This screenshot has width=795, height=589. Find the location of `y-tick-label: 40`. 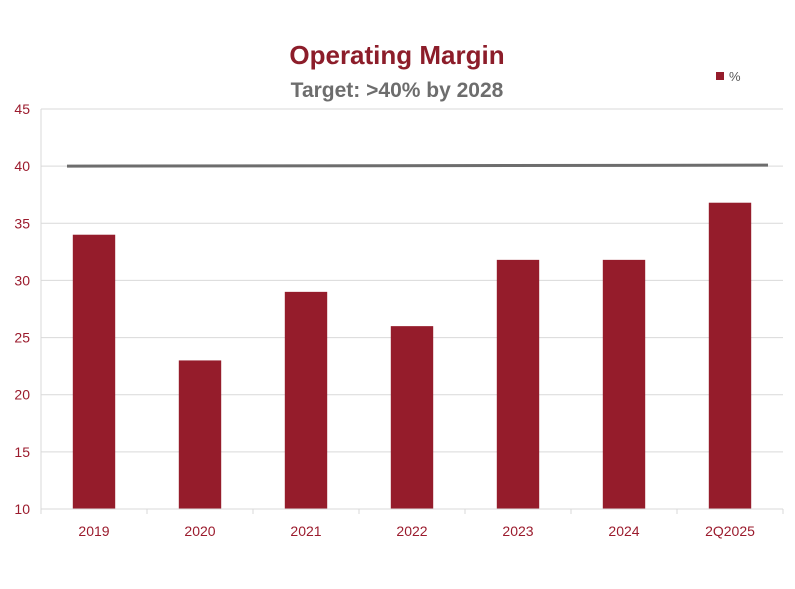

y-tick-label: 40 is located at coordinates (22, 166).